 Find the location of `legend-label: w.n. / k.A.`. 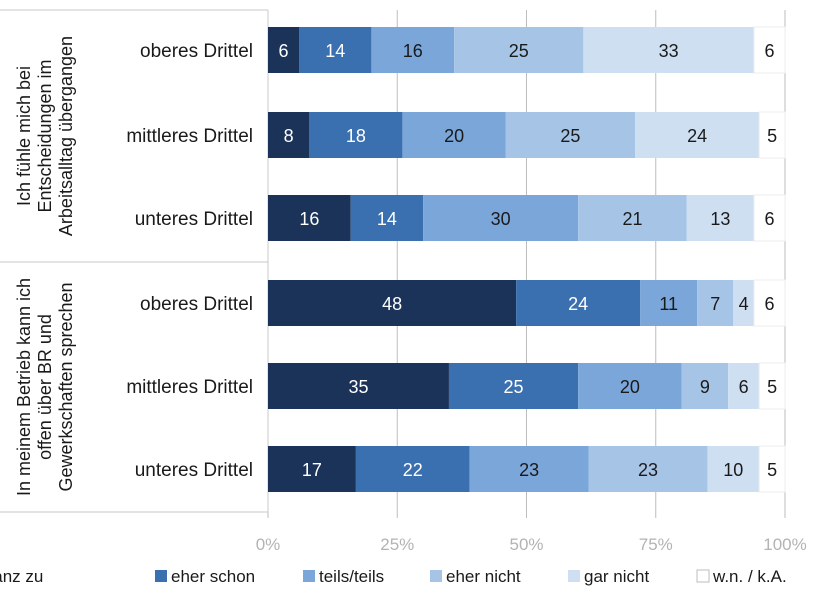

legend-label: w.n. / k.A. is located at coordinates (749, 576).